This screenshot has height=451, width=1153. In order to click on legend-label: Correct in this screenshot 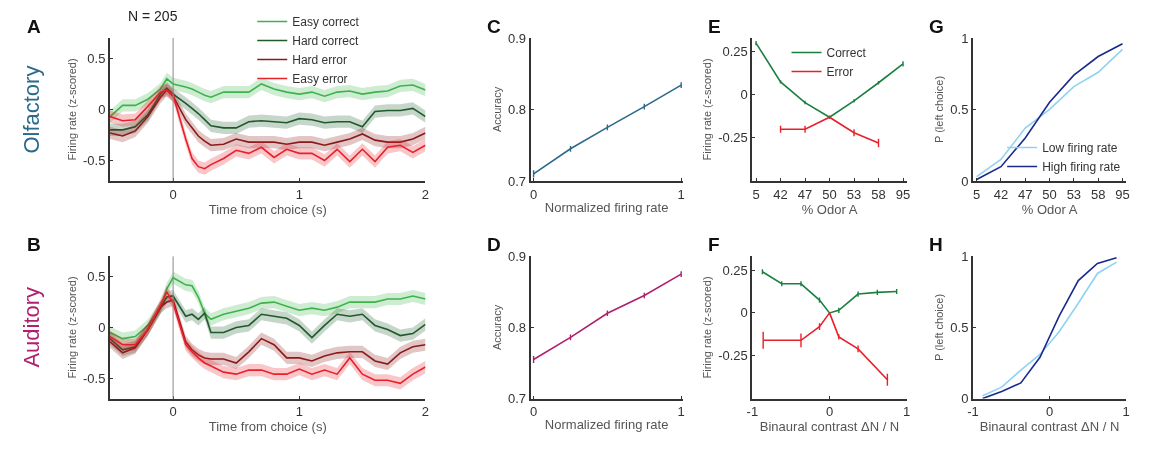, I will do `click(846, 53)`.